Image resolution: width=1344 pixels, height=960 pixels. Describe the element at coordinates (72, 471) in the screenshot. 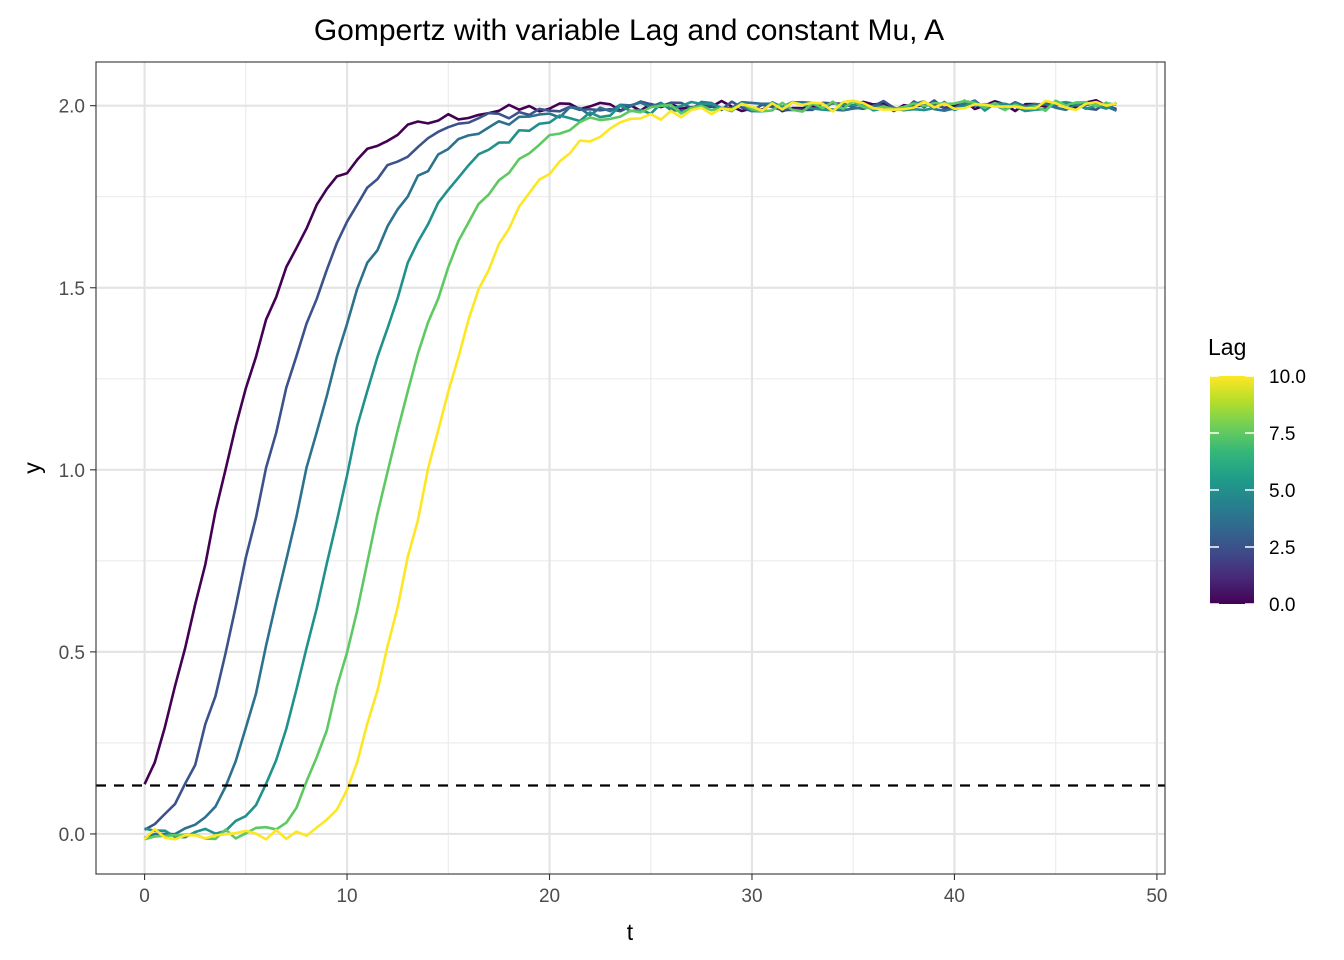

I see `y-tick-label: 1.0` at that location.